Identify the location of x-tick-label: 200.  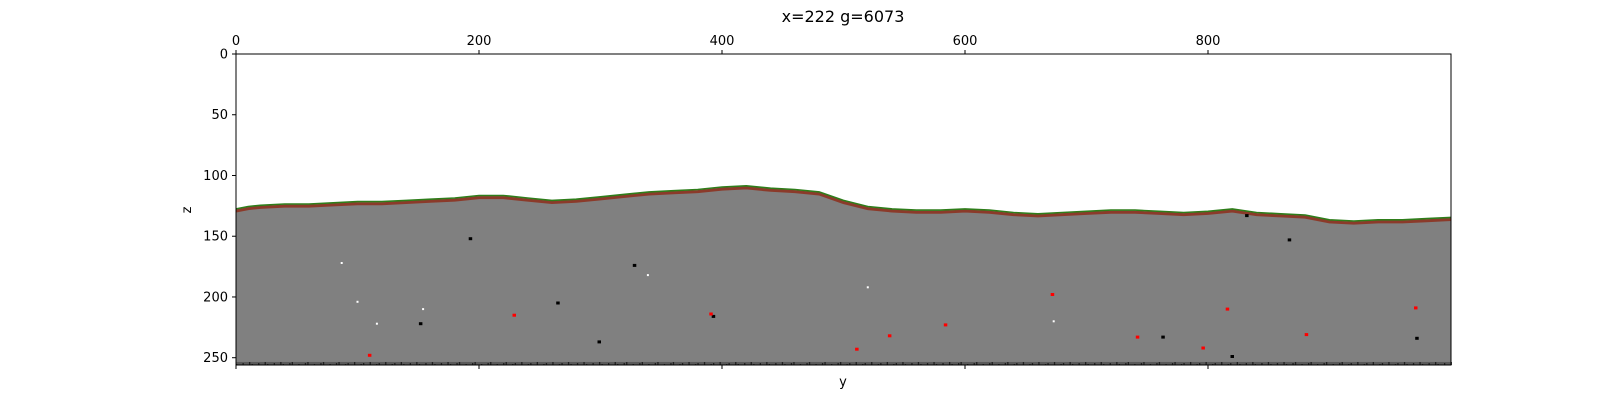
(479, 41).